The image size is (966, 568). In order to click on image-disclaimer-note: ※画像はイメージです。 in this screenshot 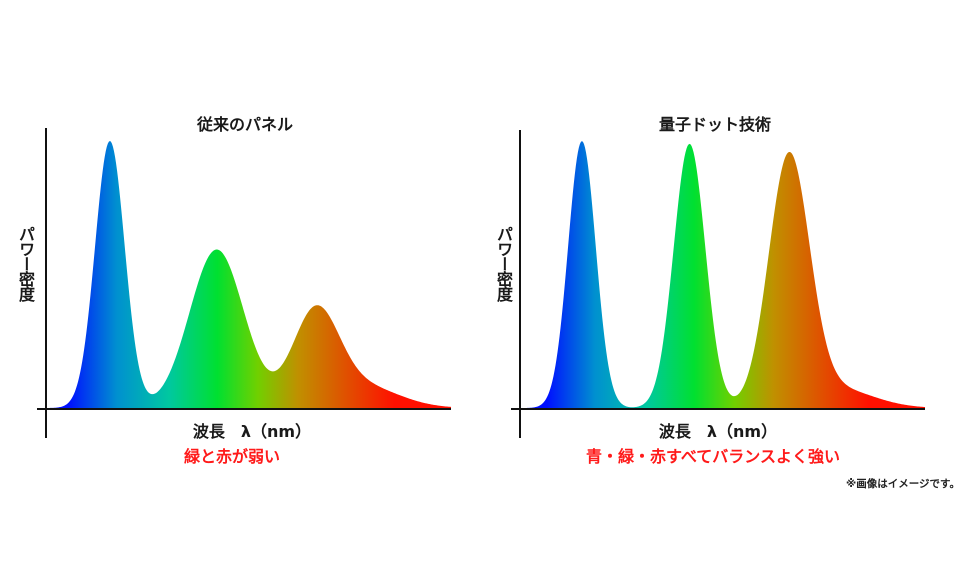, I will do `click(903, 484)`.